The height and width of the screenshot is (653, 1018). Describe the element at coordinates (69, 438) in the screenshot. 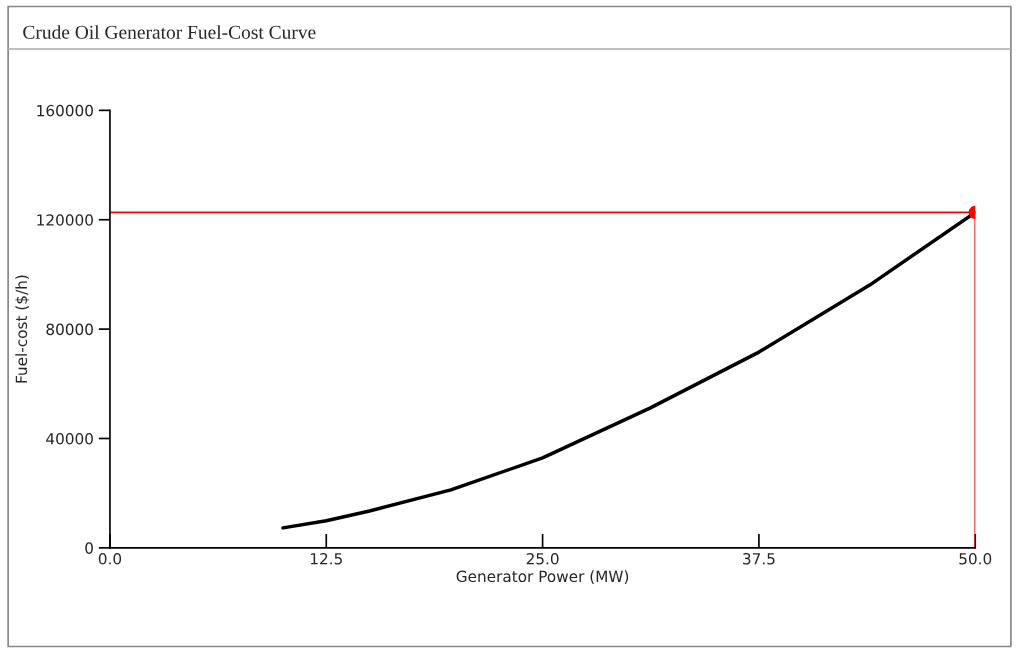

I see `y-tick-label: 40000` at that location.